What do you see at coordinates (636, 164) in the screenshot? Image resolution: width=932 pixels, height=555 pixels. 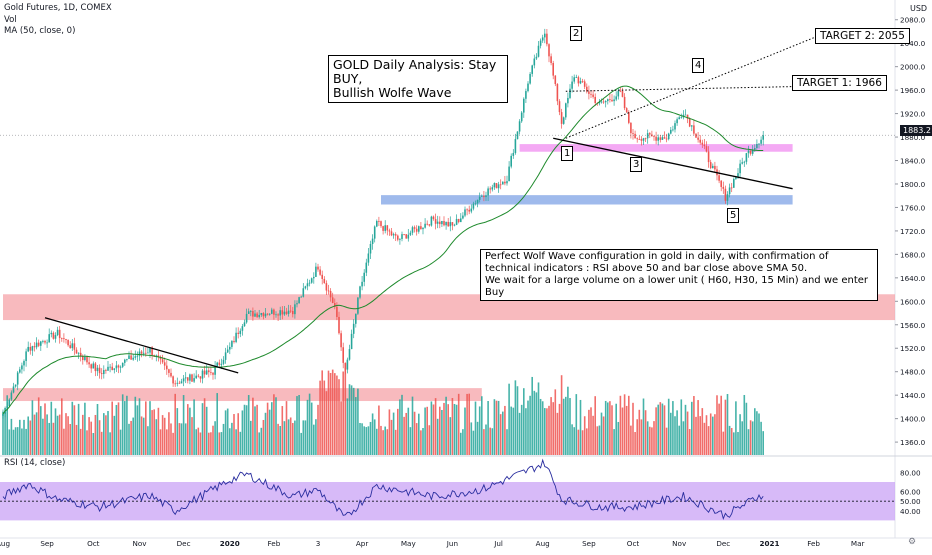 I see `wave-label-3: 3` at bounding box center [636, 164].